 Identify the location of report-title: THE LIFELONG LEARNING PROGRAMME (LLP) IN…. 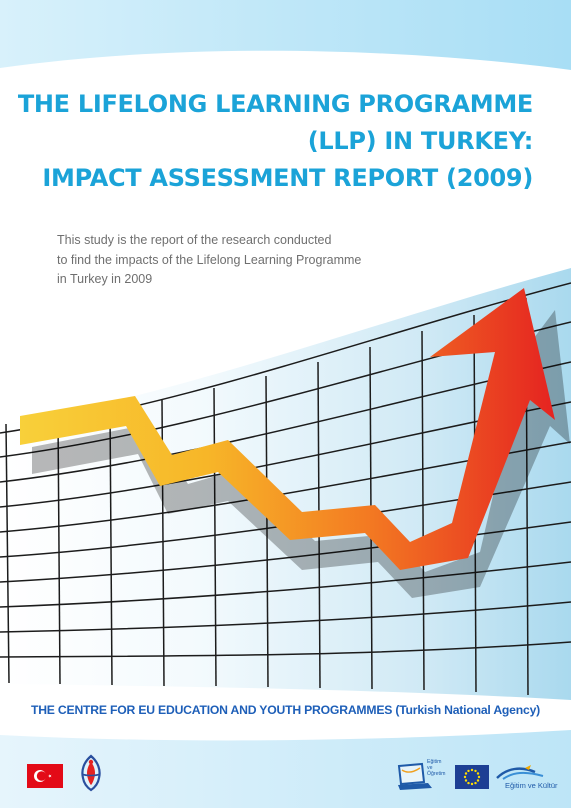
(273, 141).